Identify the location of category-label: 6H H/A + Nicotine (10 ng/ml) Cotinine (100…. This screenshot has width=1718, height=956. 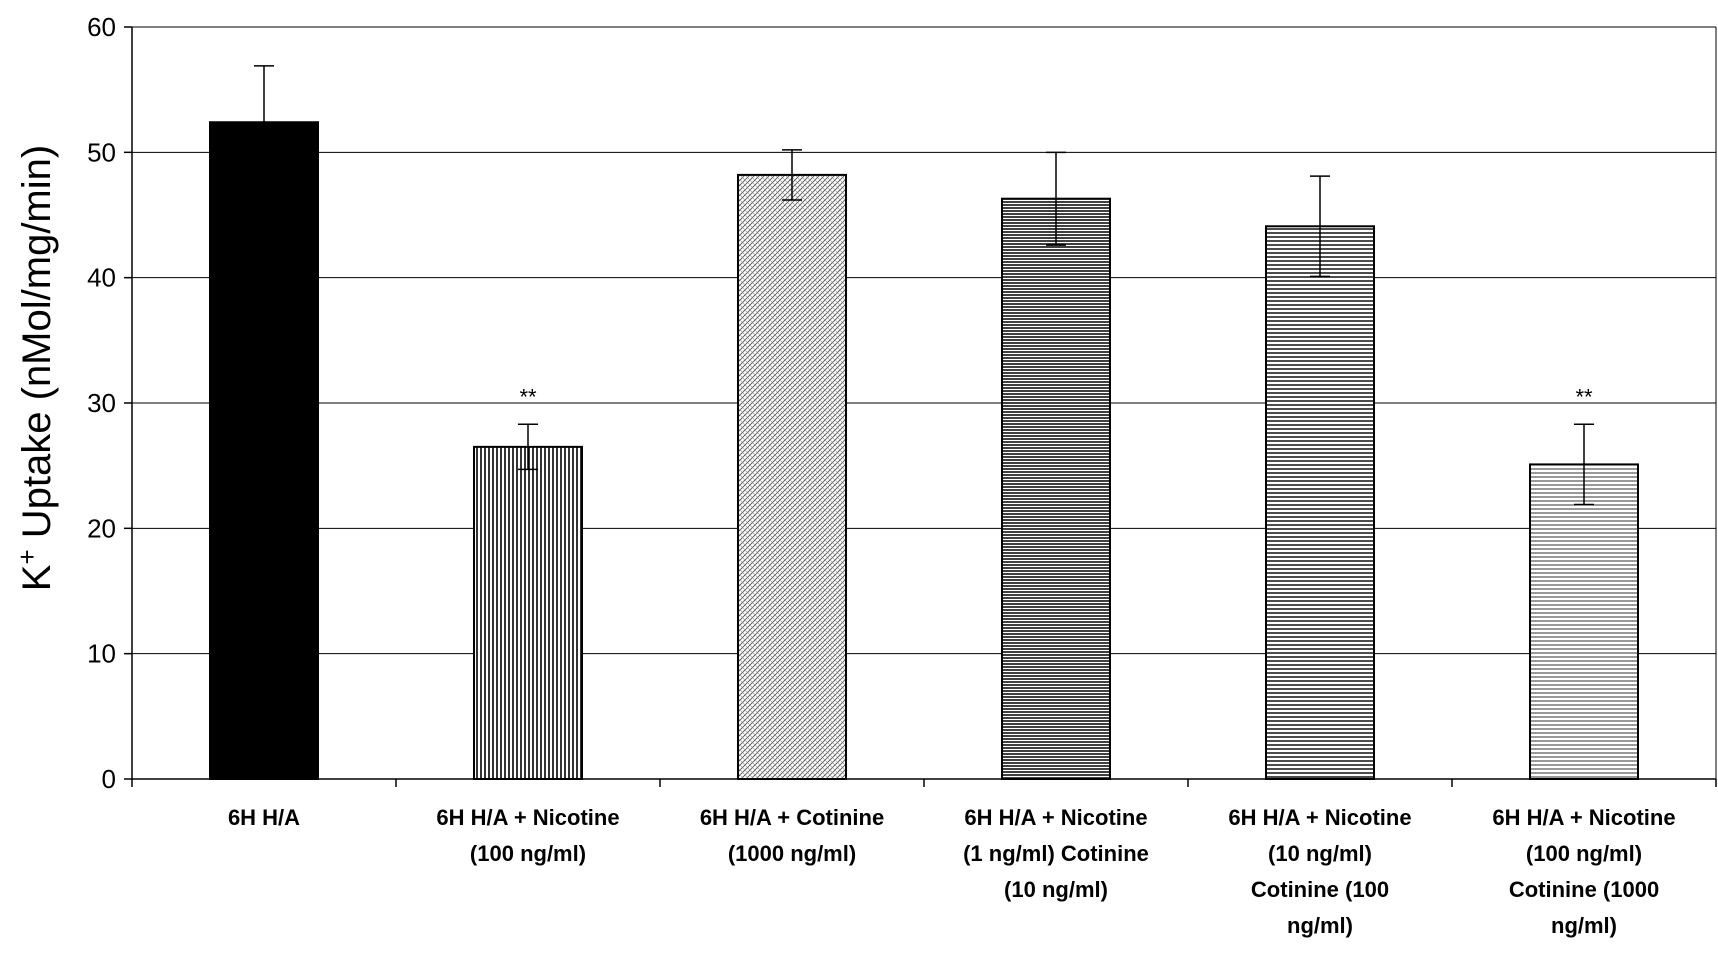
(1319, 871).